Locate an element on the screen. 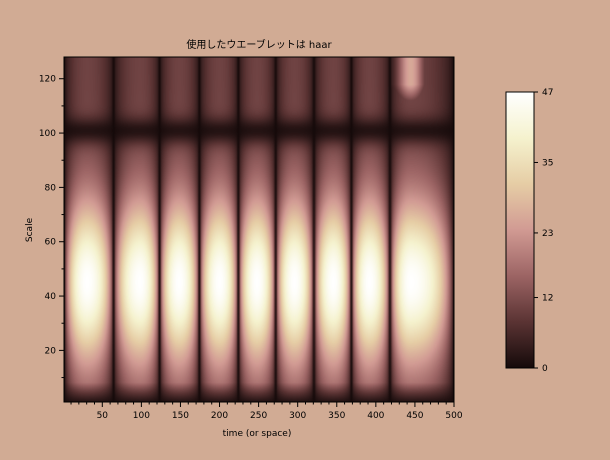 The height and width of the screenshot is (460, 610). x-tick-label: 350 is located at coordinates (336, 416).